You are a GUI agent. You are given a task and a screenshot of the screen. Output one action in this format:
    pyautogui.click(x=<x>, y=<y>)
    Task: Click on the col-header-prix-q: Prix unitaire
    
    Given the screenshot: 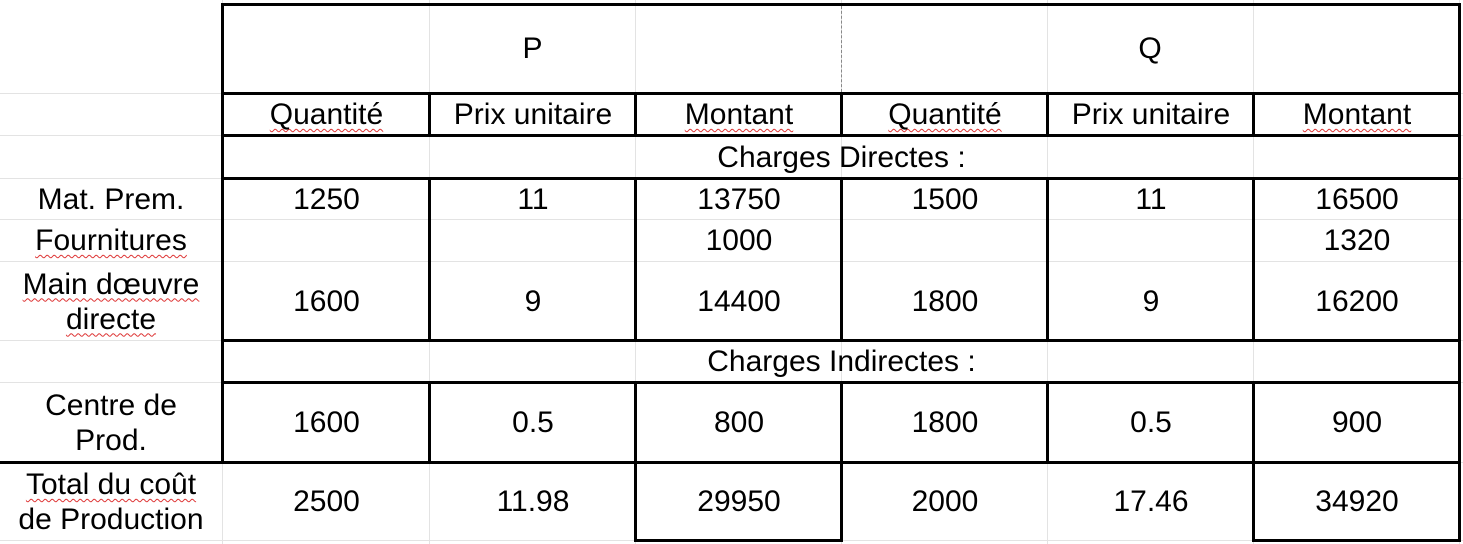 What is the action you would take?
    pyautogui.click(x=1151, y=115)
    